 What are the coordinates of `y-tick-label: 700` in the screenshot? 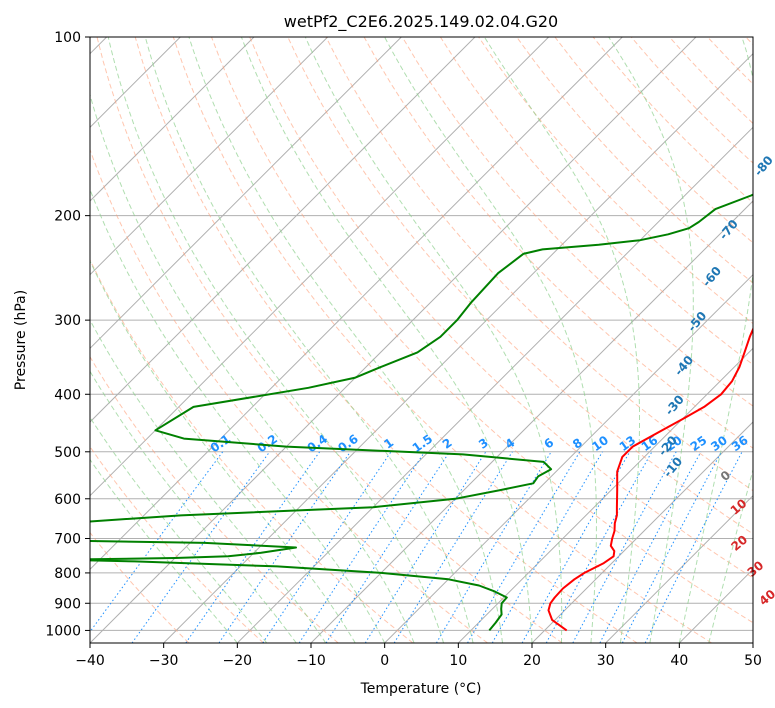 It's located at (67, 540).